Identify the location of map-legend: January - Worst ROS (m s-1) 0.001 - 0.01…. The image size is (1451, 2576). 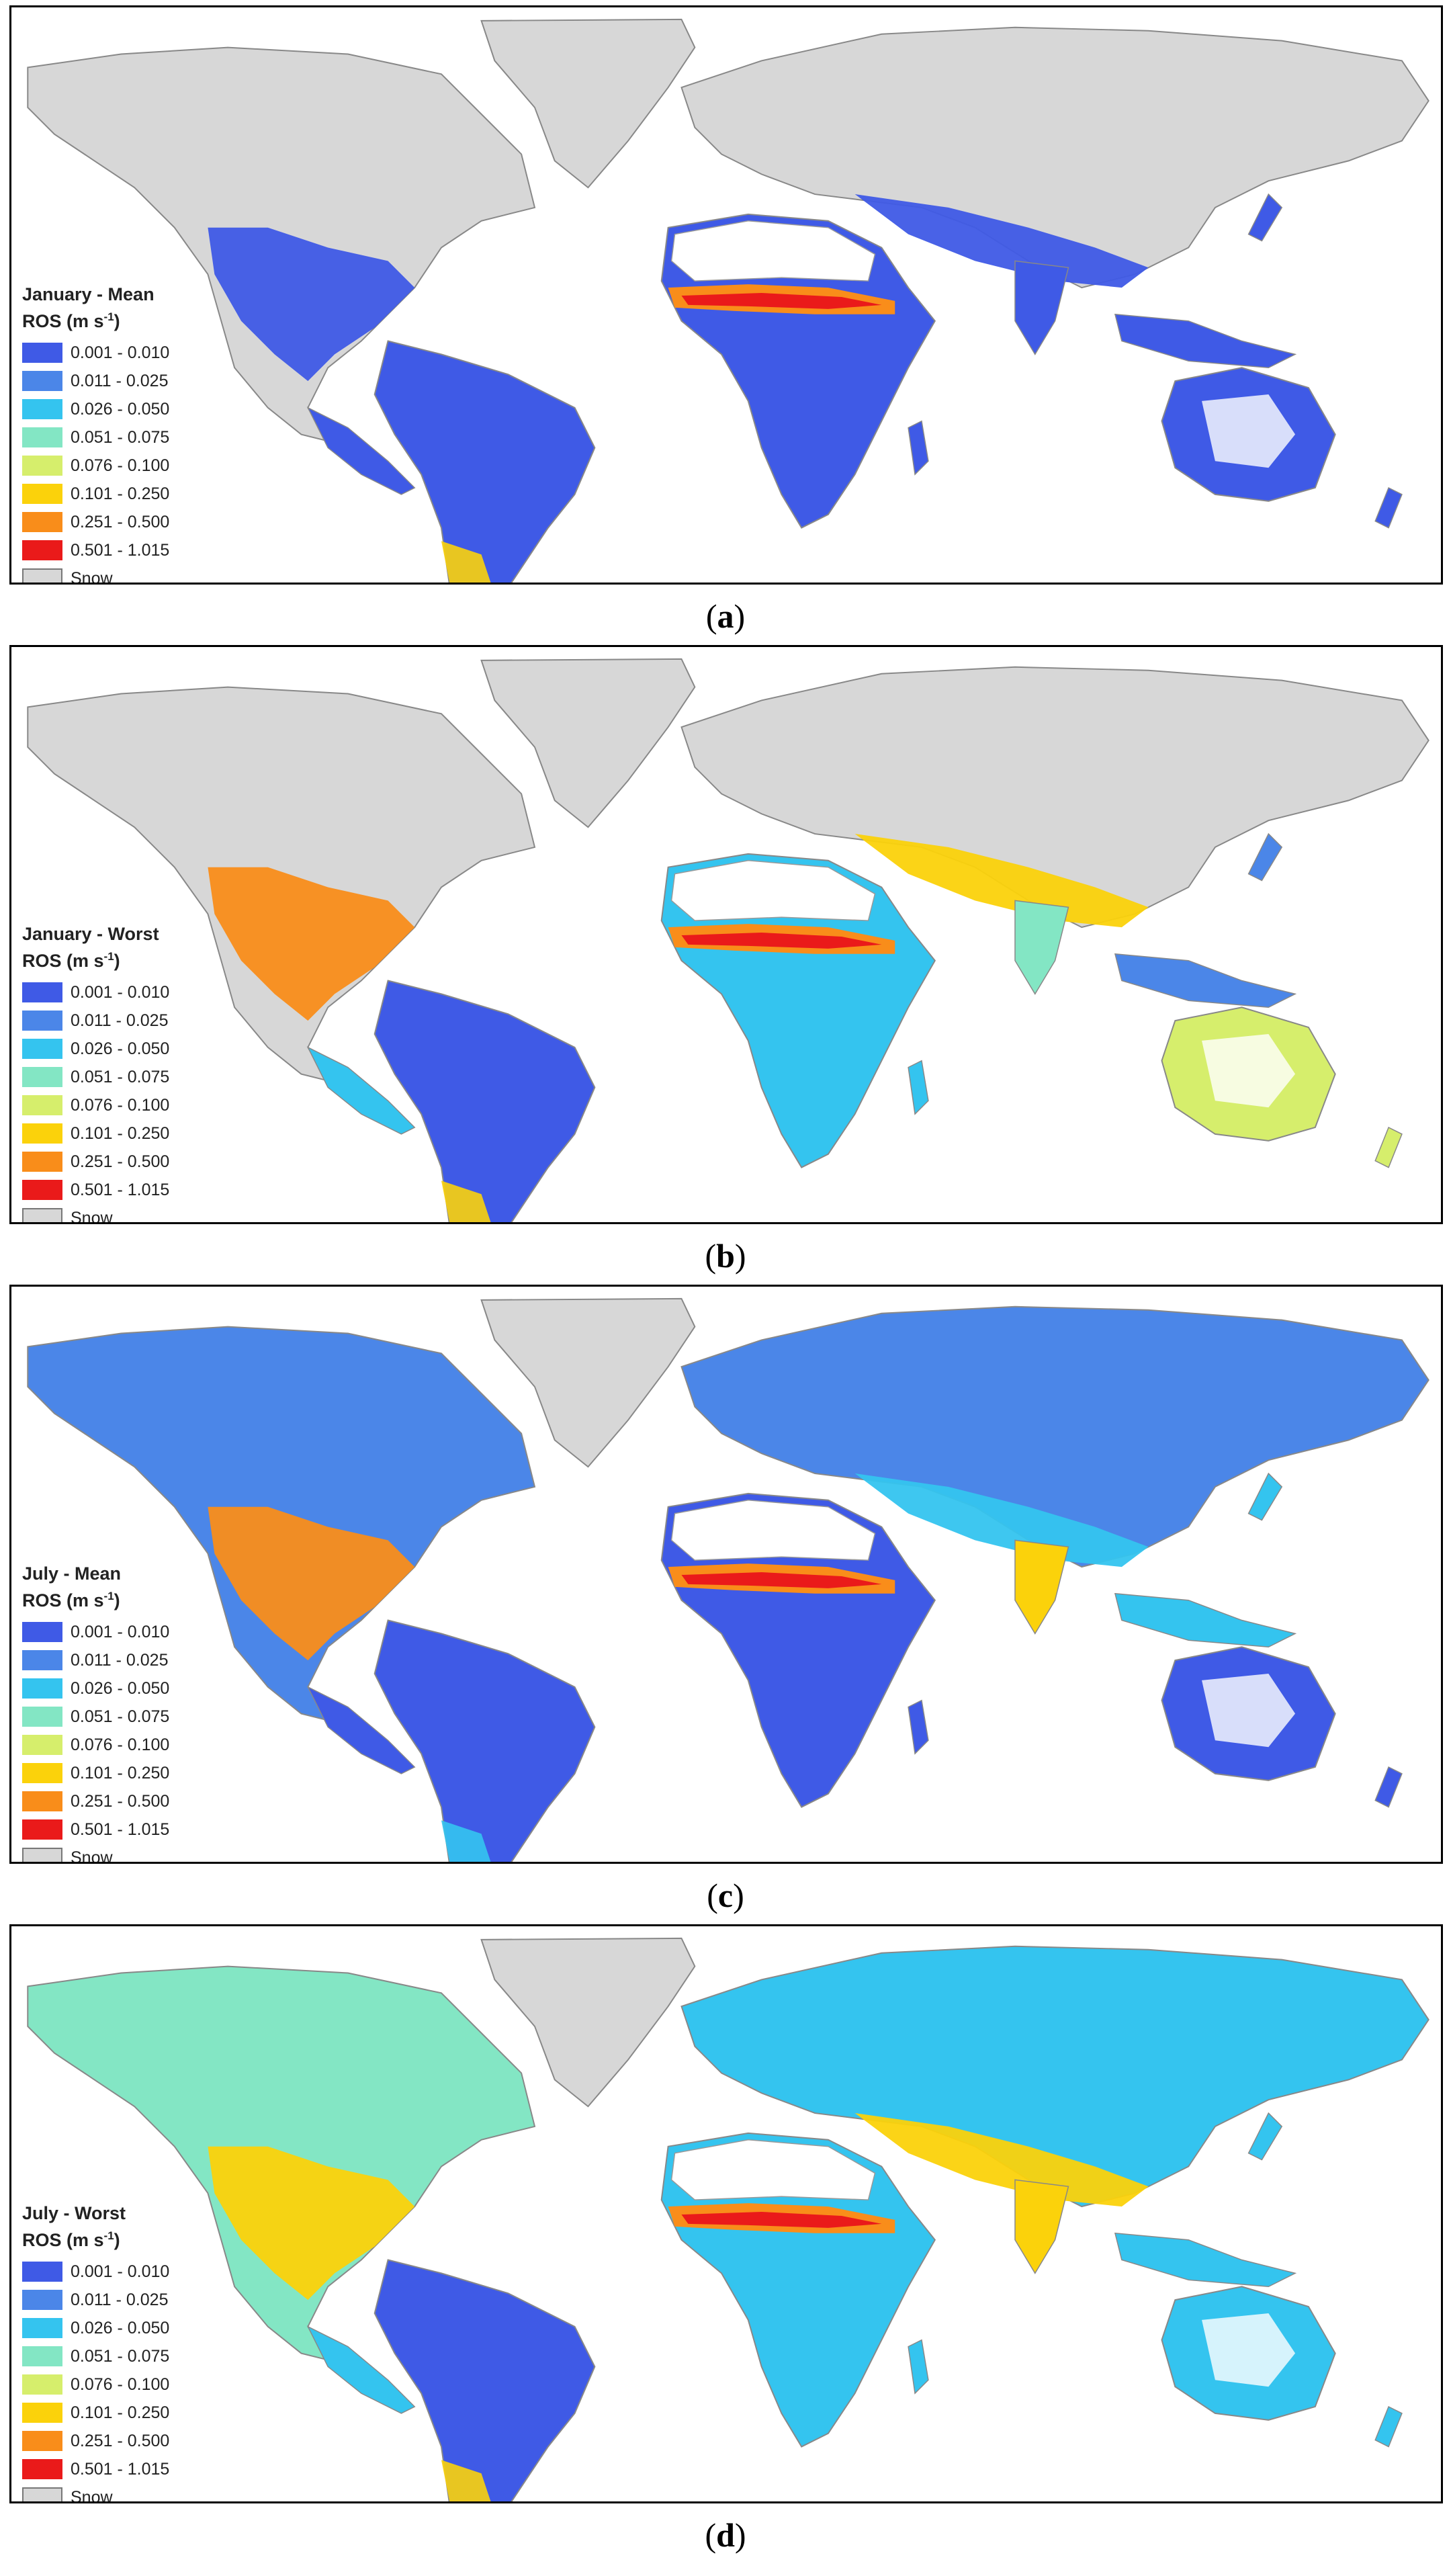
(133, 1073).